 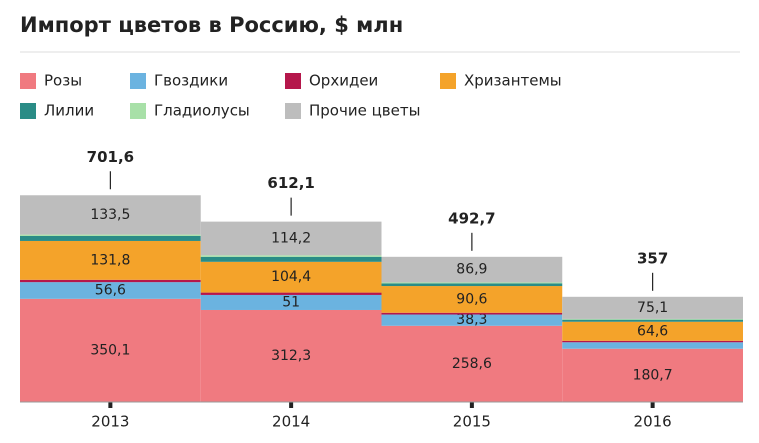 What do you see at coordinates (191, 81) in the screenshot?
I see `legend-label: Гвоздики` at bounding box center [191, 81].